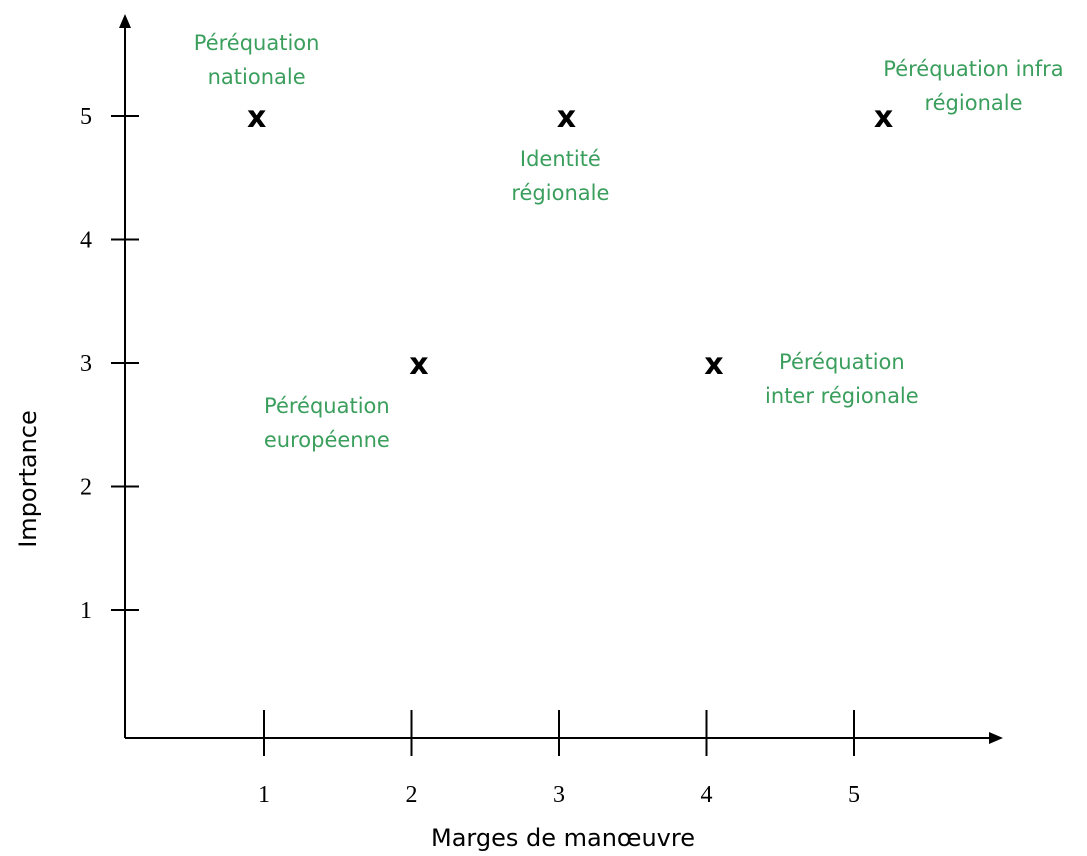 The width and height of the screenshot is (1087, 856). Describe the element at coordinates (264, 795) in the screenshot. I see `x-tick-label: 1` at that location.